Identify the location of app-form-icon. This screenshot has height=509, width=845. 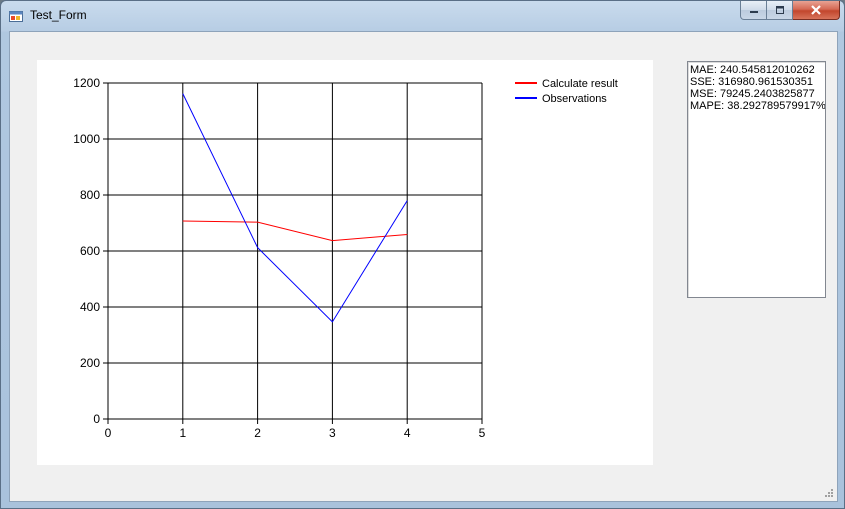
(16, 16).